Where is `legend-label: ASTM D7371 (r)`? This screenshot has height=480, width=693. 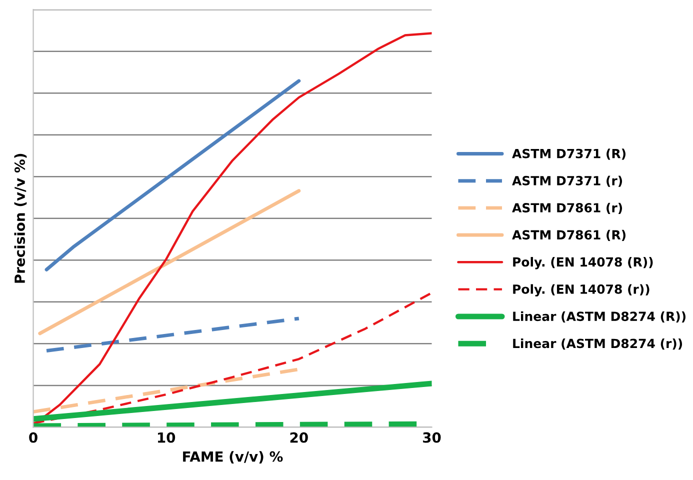 legend-label: ASTM D7371 (r) is located at coordinates (567, 181).